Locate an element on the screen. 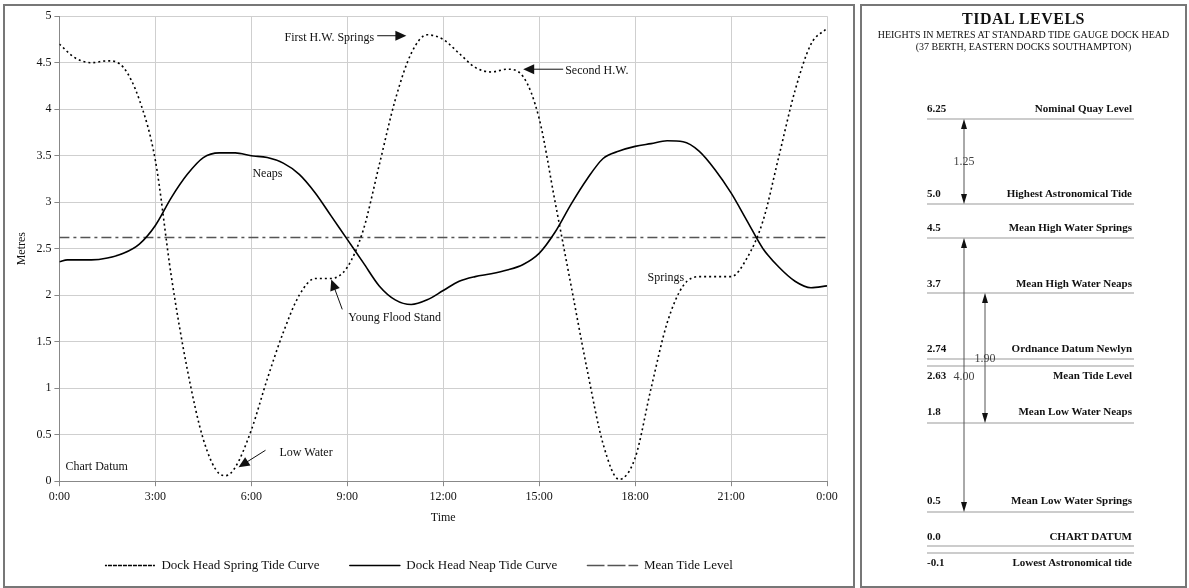  y-tick-label: 3 is located at coordinates (48, 201).